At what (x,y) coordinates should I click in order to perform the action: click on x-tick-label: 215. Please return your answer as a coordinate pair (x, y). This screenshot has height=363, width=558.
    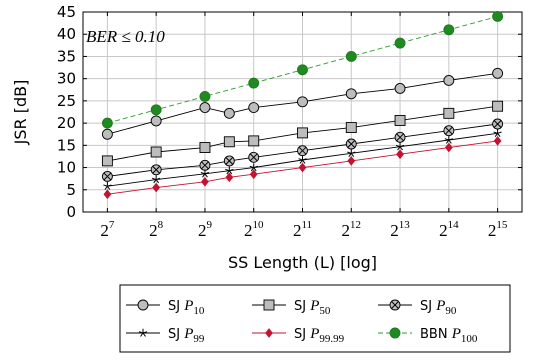
    Looking at the image, I should click on (498, 229).